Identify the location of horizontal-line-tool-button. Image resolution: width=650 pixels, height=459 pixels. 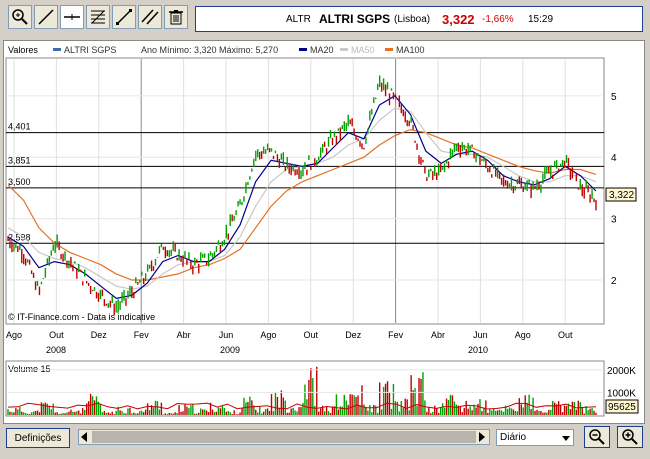
(72, 17).